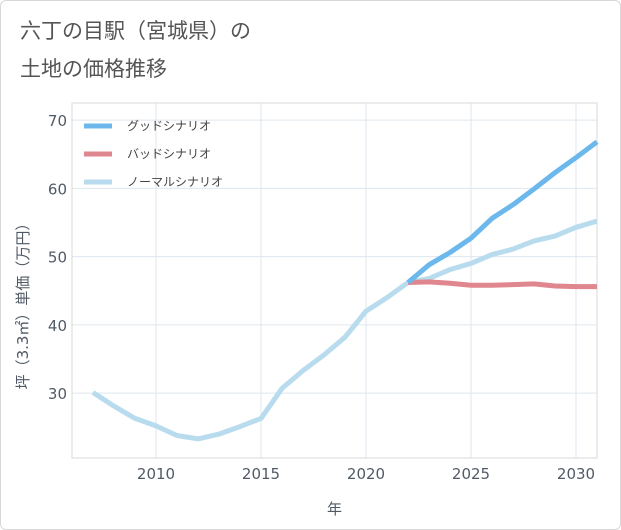 This screenshot has width=621, height=530. What do you see at coordinates (576, 474) in the screenshot?
I see `x-tick-label: 2030` at bounding box center [576, 474].